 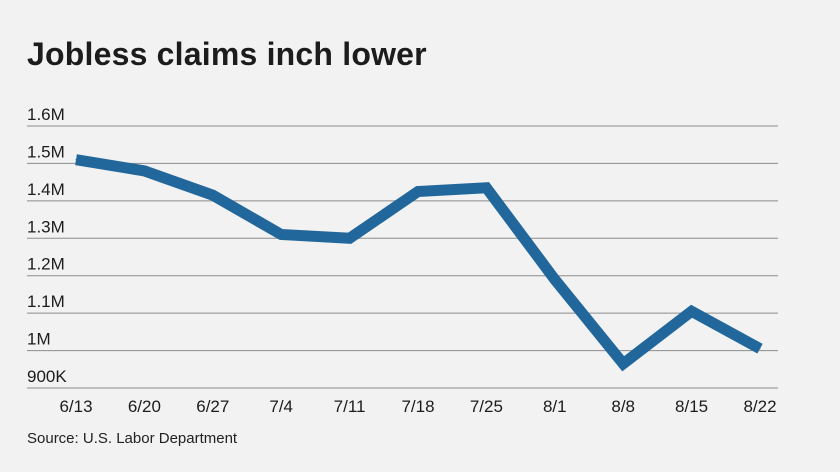 I want to click on x-tick-label: 8/15, so click(x=691, y=406).